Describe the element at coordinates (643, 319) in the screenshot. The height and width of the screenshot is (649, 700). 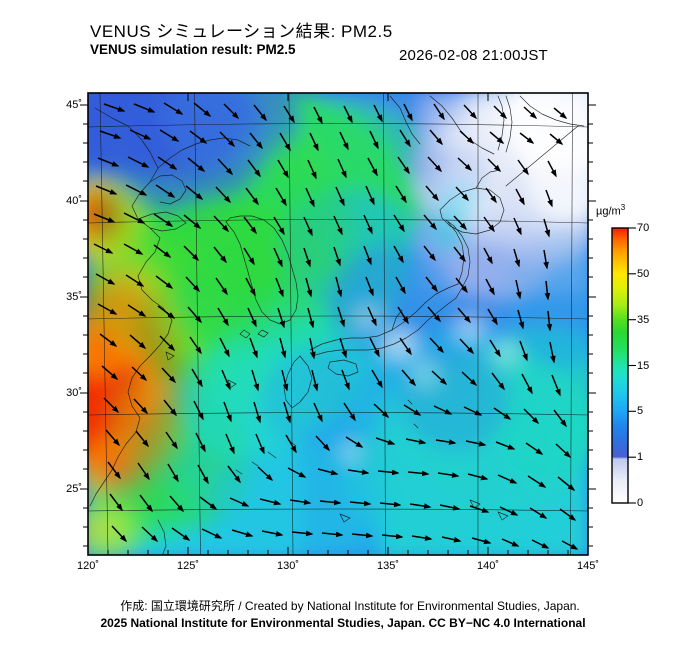
I see `colorbar-tick-35: 35` at that location.